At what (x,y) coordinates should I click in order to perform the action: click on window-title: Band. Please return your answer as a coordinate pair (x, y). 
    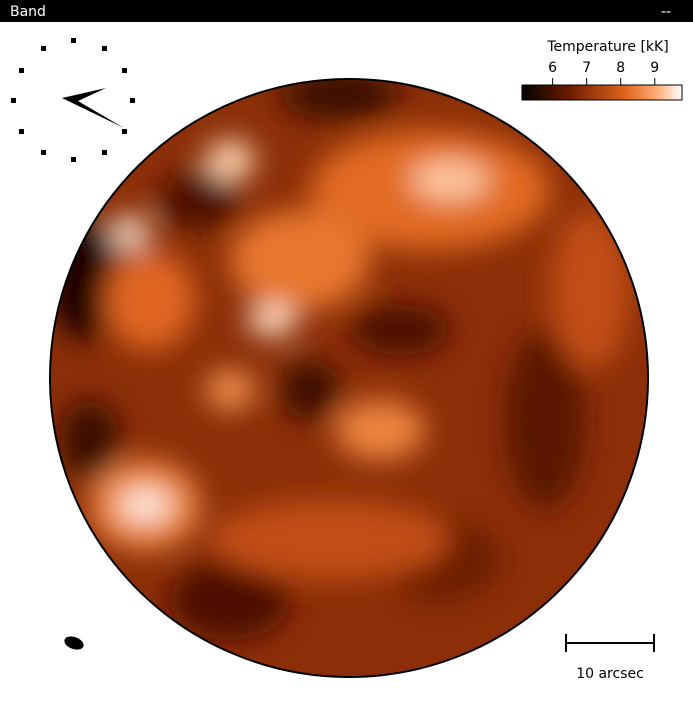
    Looking at the image, I should click on (28, 12).